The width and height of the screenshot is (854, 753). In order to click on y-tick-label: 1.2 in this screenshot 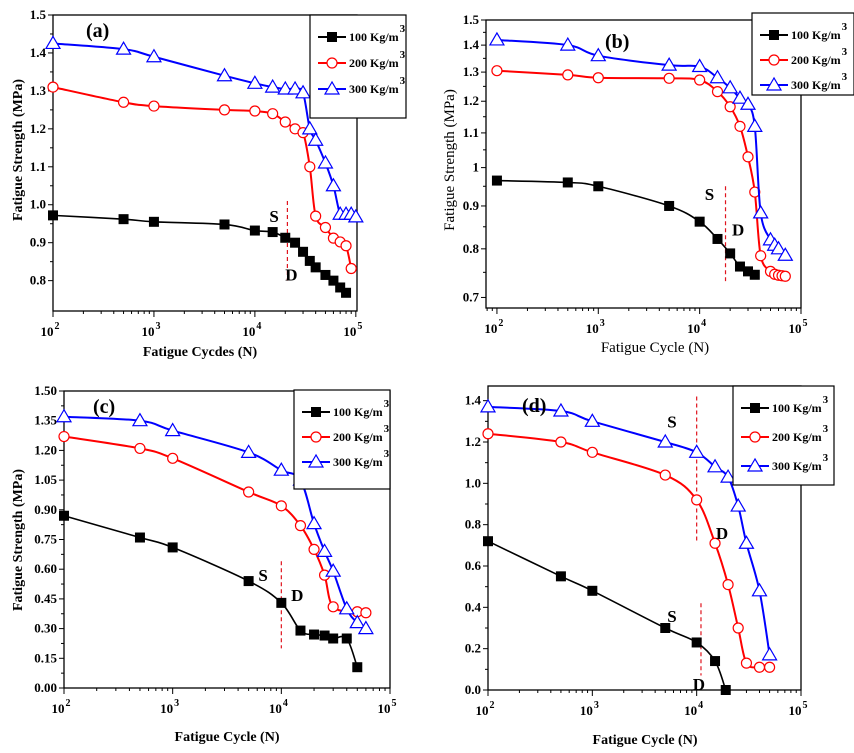, I will do `click(38, 128)`.